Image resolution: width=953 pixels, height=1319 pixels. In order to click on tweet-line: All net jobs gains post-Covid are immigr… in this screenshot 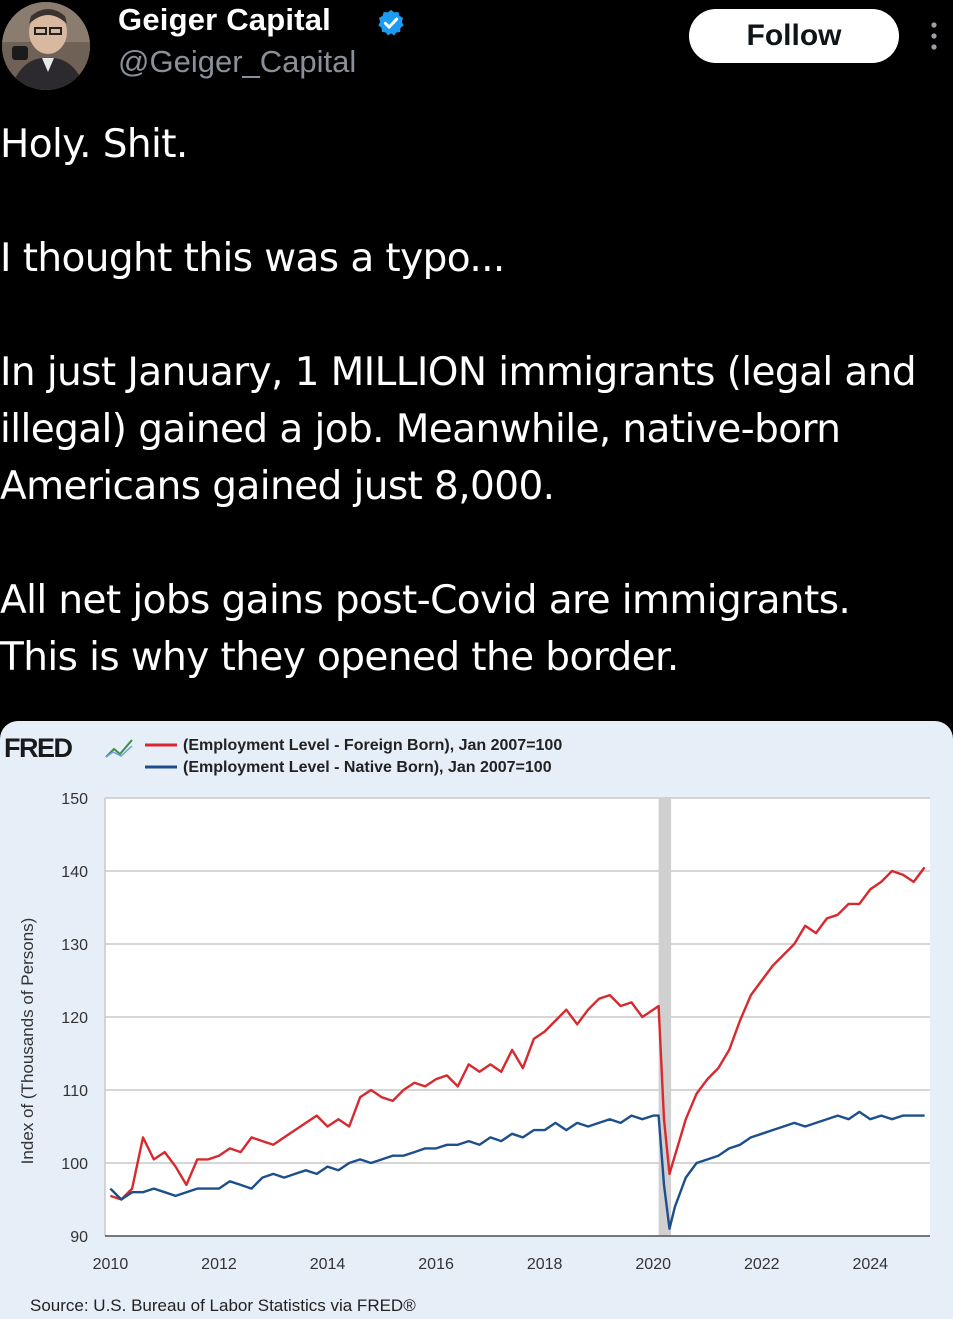, I will do `click(425, 600)`.